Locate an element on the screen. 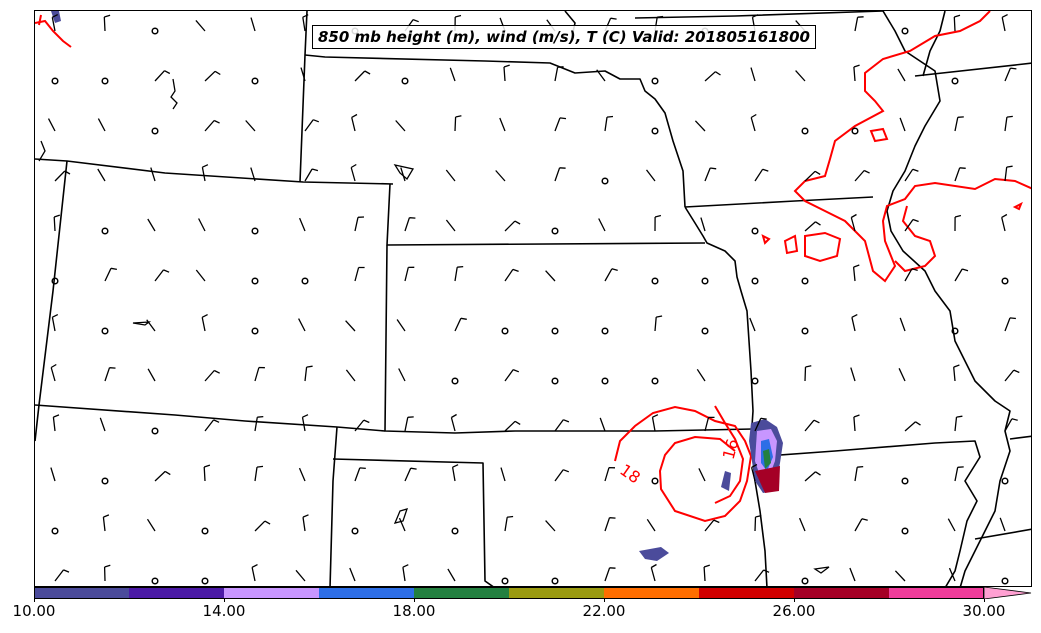 The image size is (1041, 633). border-ky is located at coordinates (1020, 437).